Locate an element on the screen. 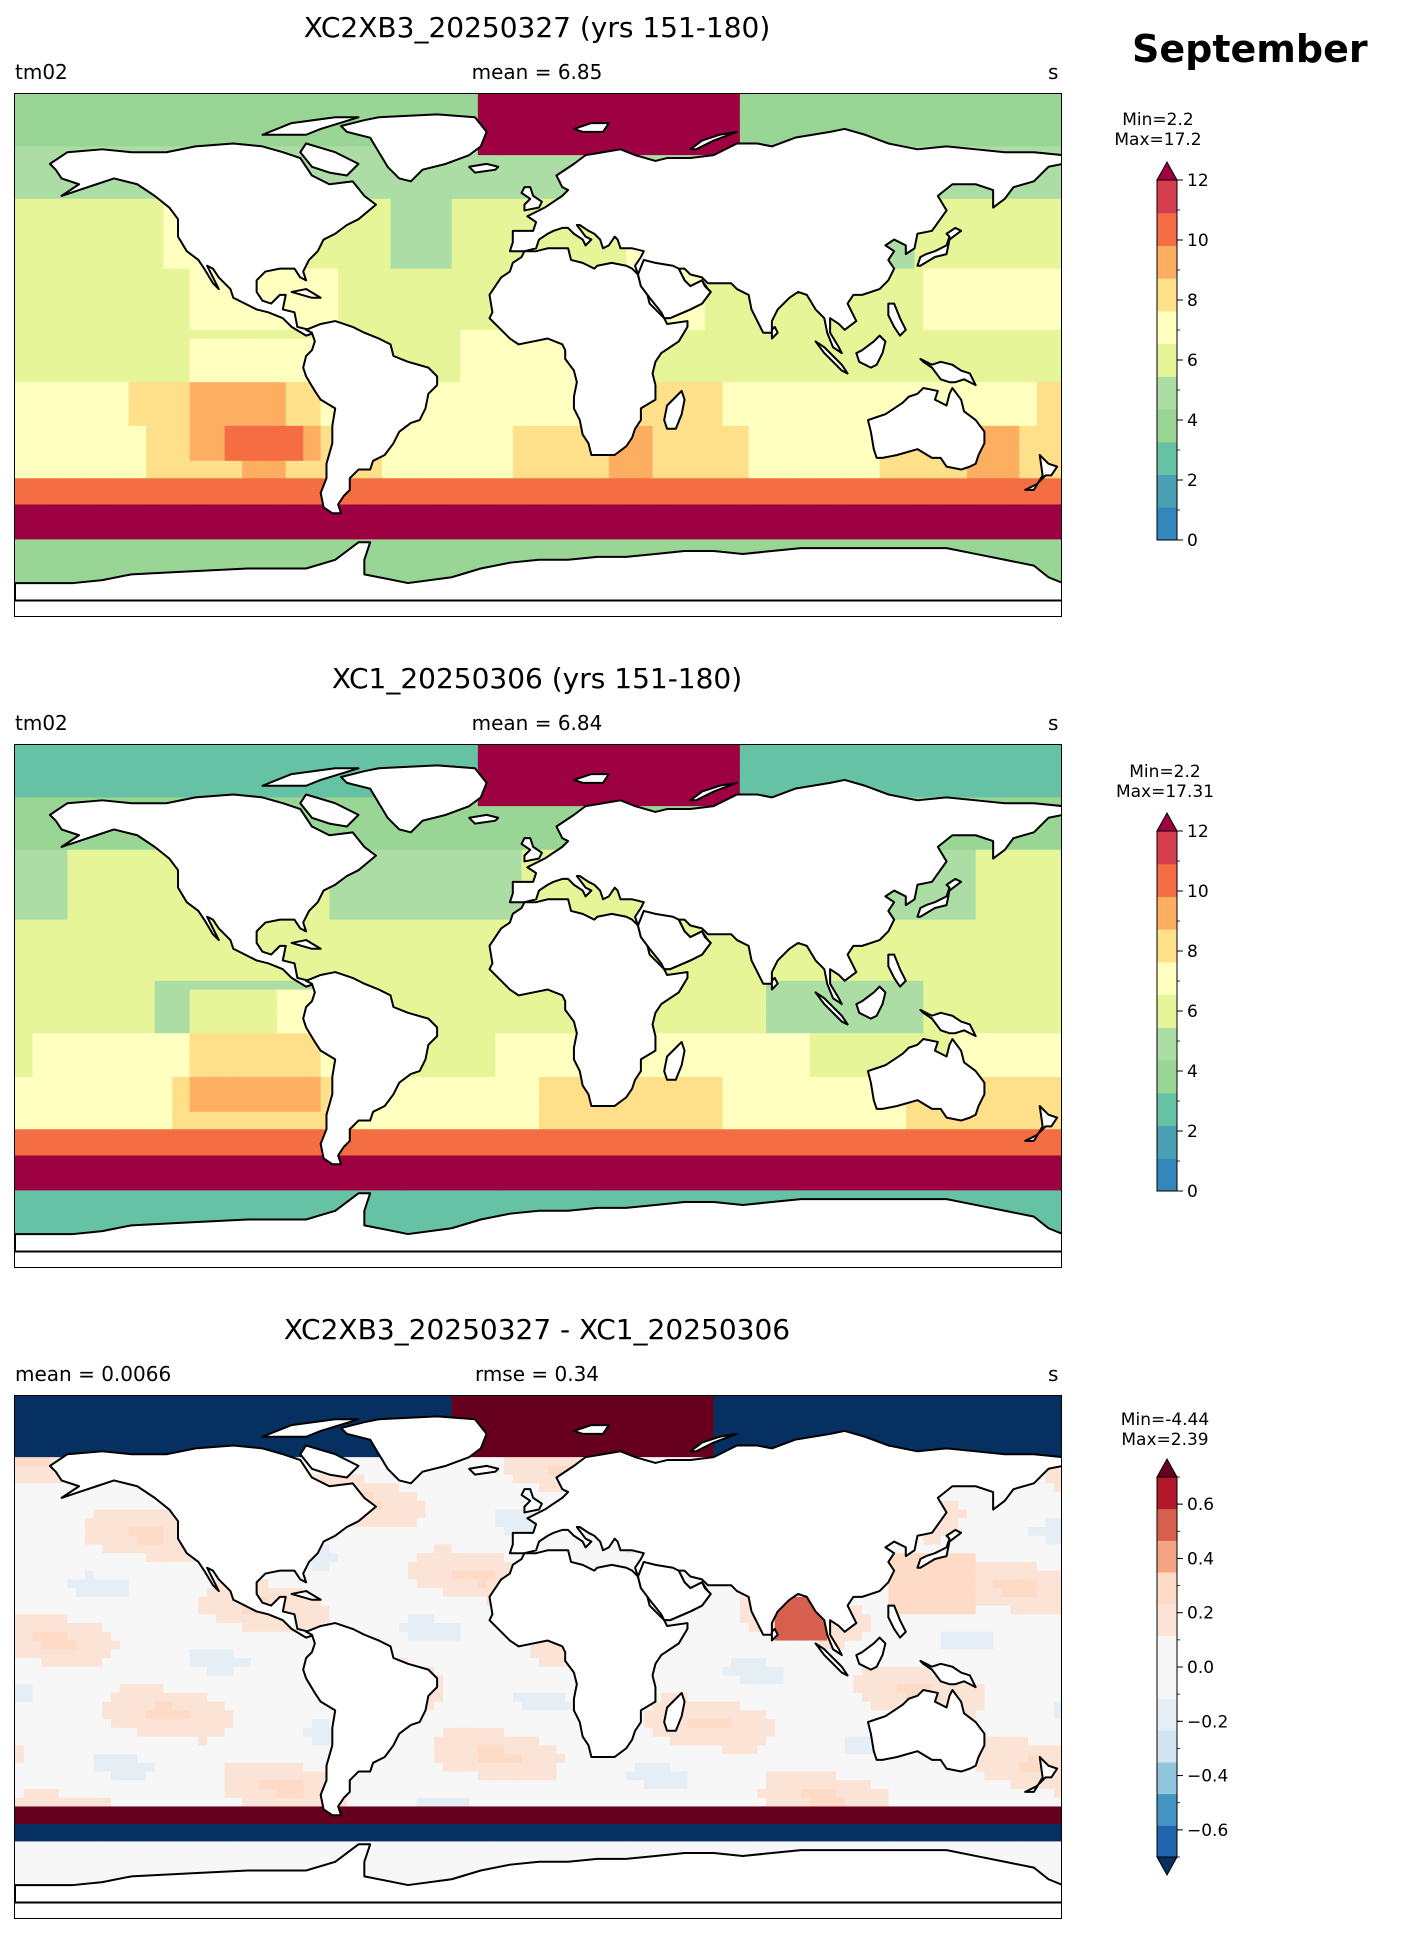  panel-2-colorbar: 0 2 4 6 8 10 12 is located at coordinates (1182, 1006).